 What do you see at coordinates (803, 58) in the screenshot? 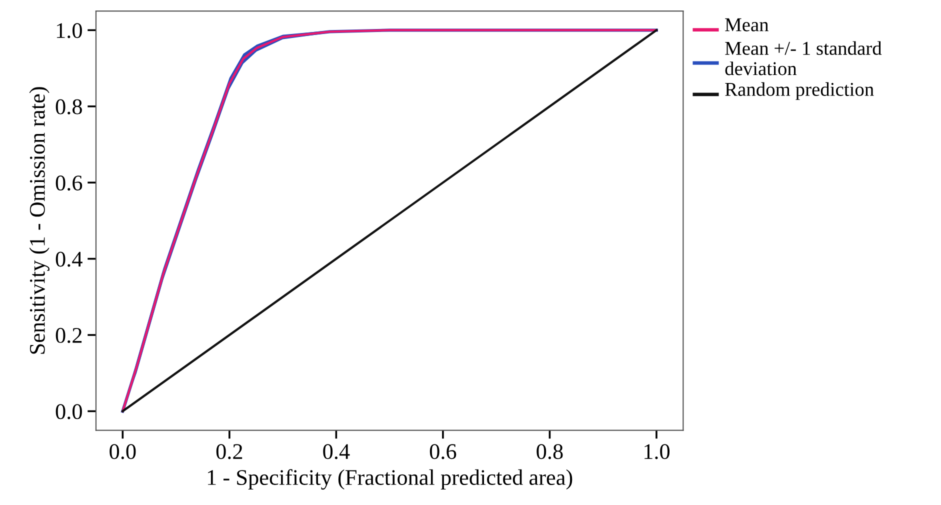
I see `legend-label: Mean +/- 1 standard deviation` at bounding box center [803, 58].